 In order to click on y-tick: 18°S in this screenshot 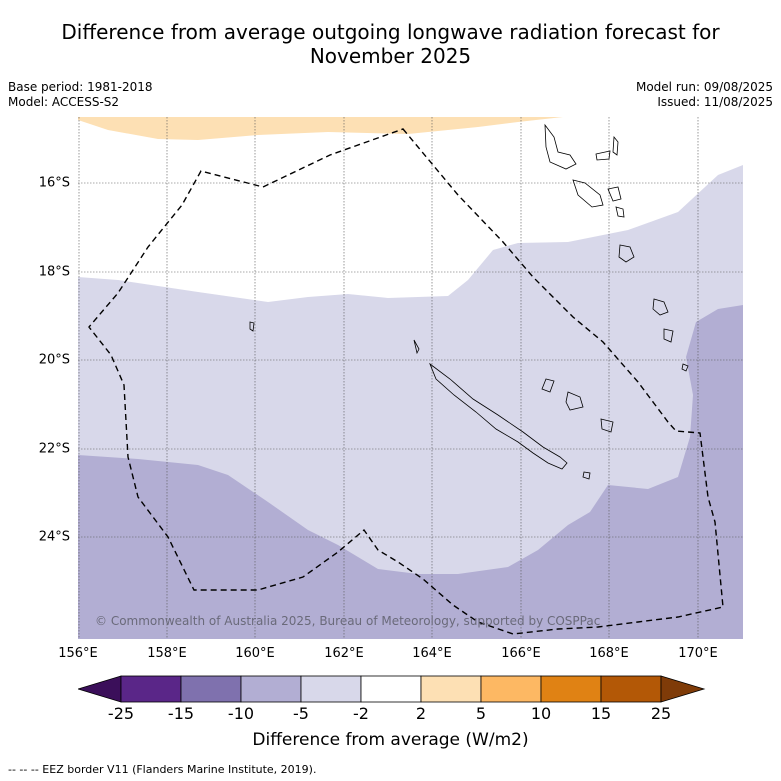, I will do `click(54, 272)`.